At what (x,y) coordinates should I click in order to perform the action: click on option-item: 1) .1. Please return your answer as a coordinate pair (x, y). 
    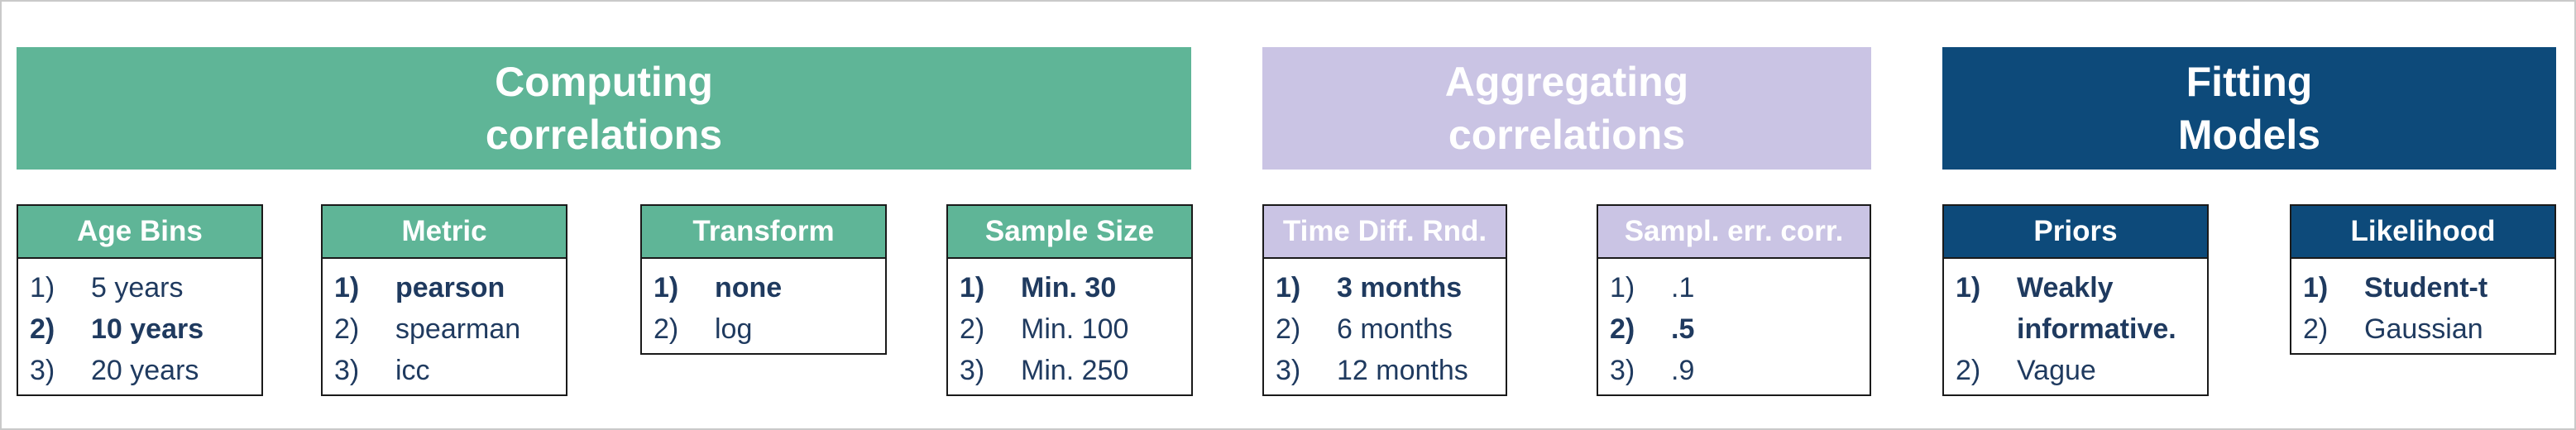
    Looking at the image, I should click on (1740, 287).